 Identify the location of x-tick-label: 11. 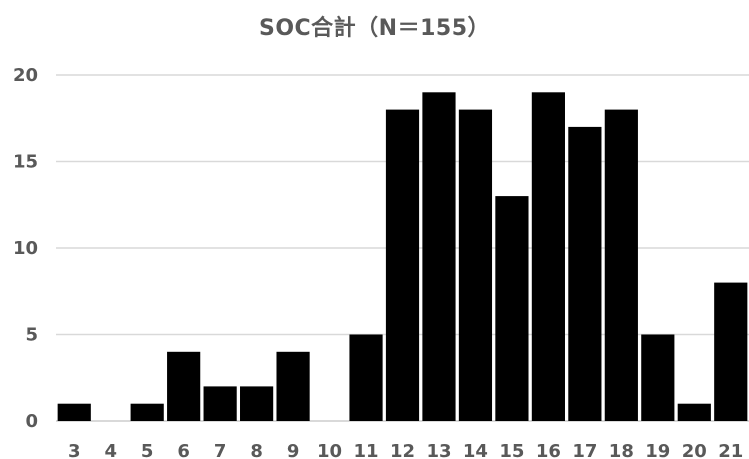
(365, 450).